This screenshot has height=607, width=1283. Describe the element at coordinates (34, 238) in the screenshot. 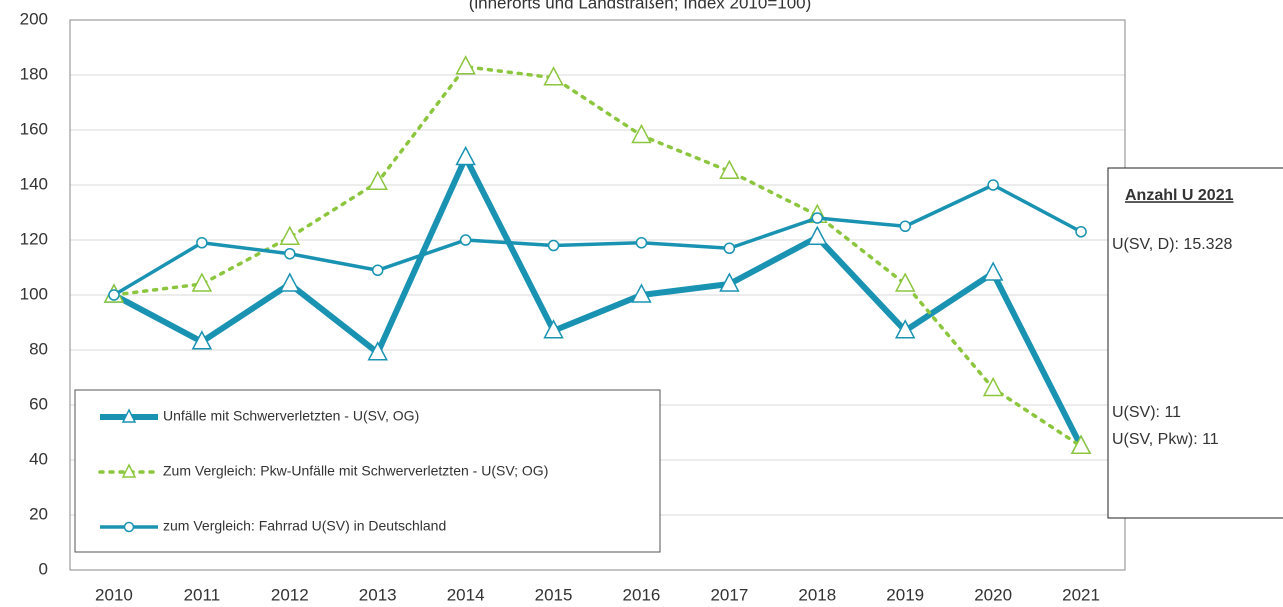

I see `y-tick-label: 120` at that location.